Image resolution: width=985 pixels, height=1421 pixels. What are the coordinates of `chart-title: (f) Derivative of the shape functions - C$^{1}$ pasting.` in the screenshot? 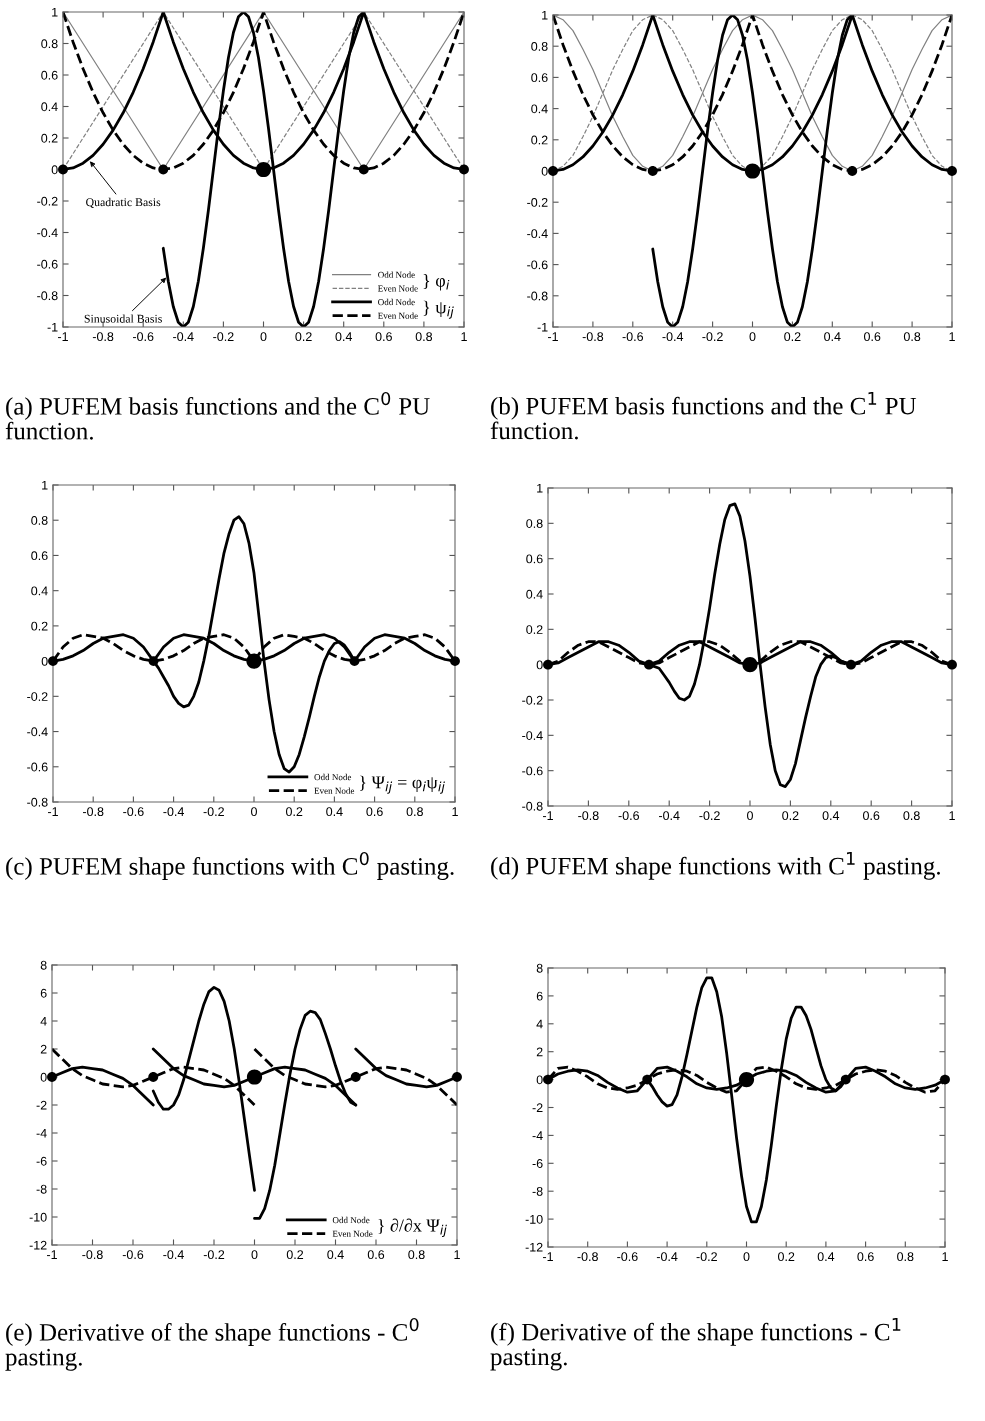 It's located at (695, 1344).